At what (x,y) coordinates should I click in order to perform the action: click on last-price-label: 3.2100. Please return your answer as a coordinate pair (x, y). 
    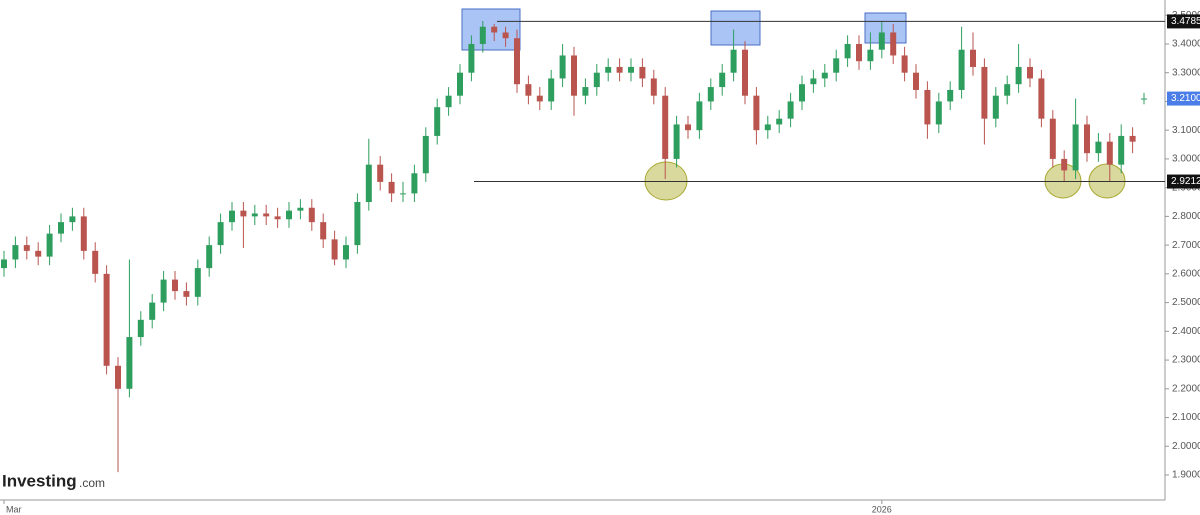
    Looking at the image, I should click on (1185, 98).